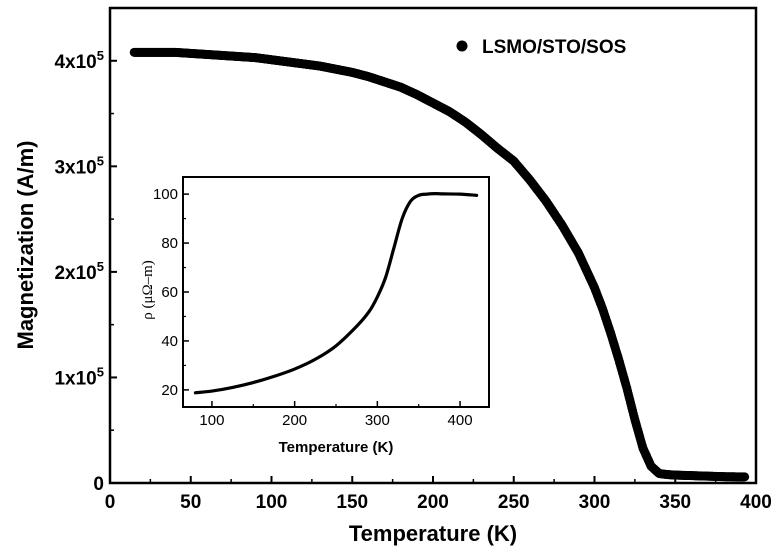  What do you see at coordinates (79, 271) in the screenshot?
I see `main-y-tick-label: 2x10⁵` at bounding box center [79, 271].